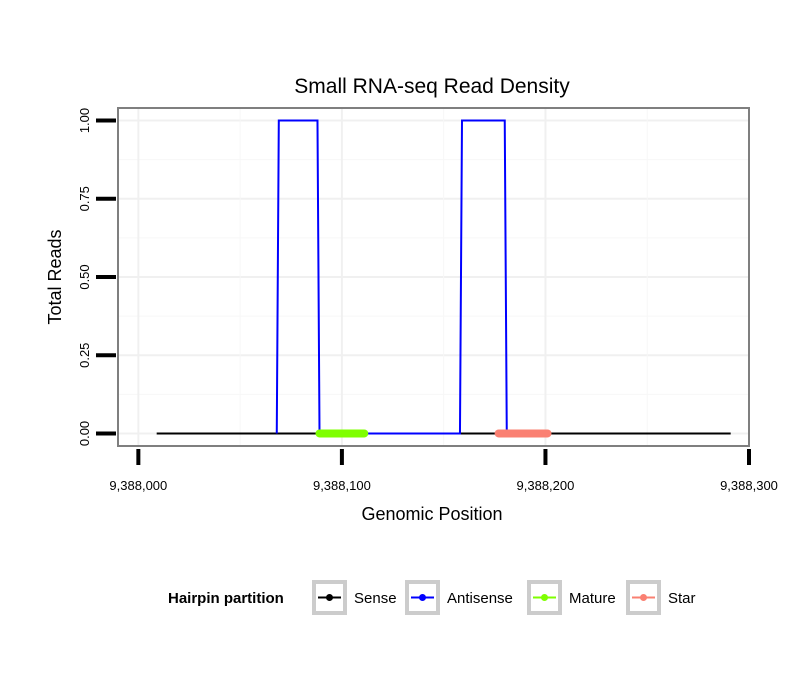 The image size is (810, 690). I want to click on legend-dot-antisense, so click(422, 597).